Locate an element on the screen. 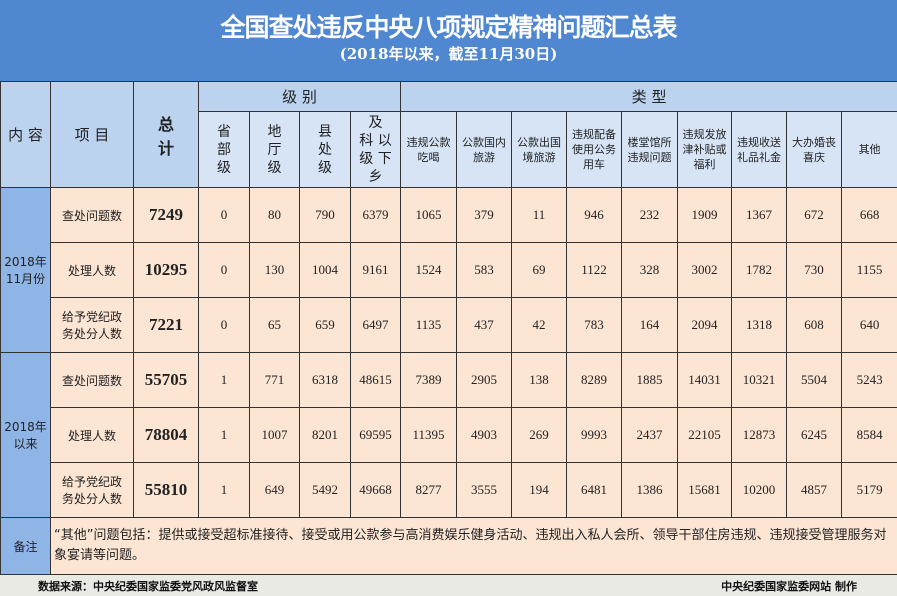  cell-value: 1004 is located at coordinates (325, 270).